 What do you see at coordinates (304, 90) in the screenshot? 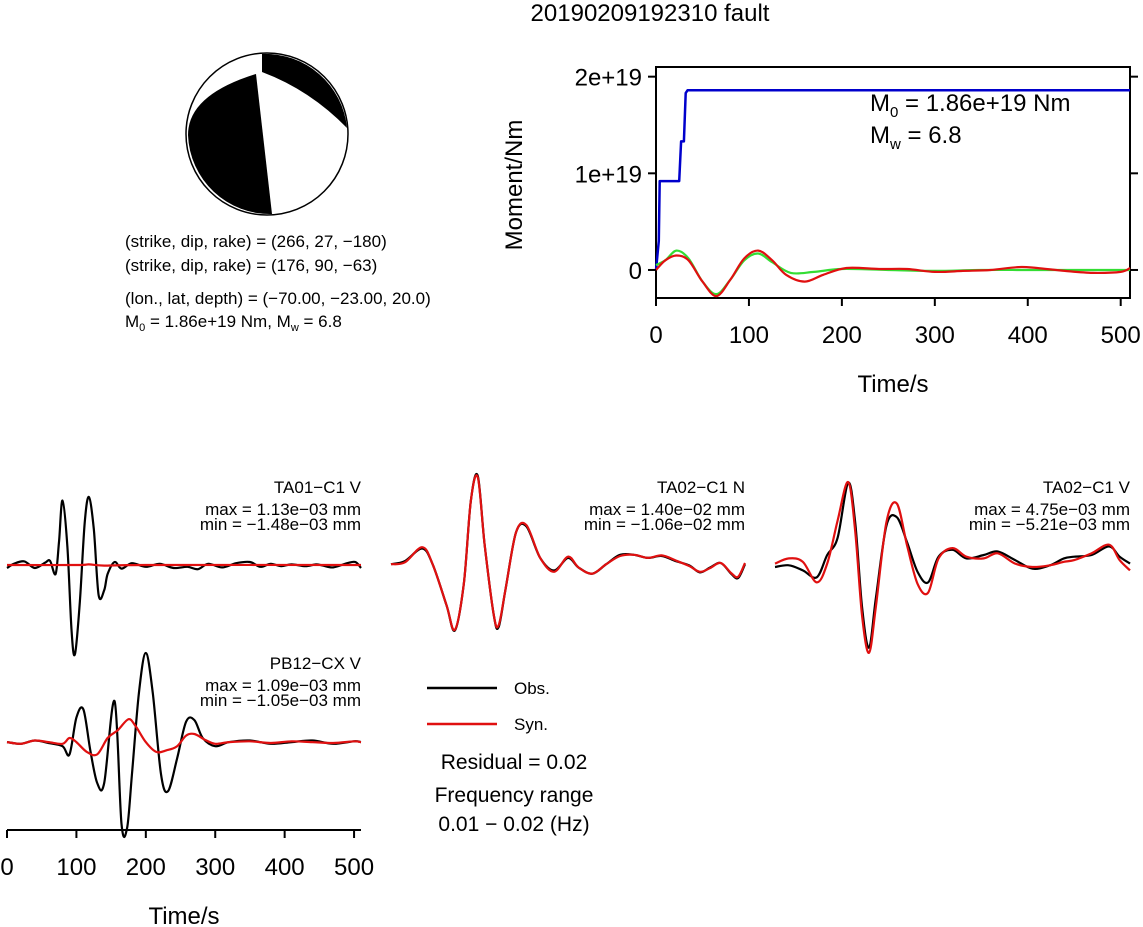
I see `beachball-compressional-upper` at bounding box center [304, 90].